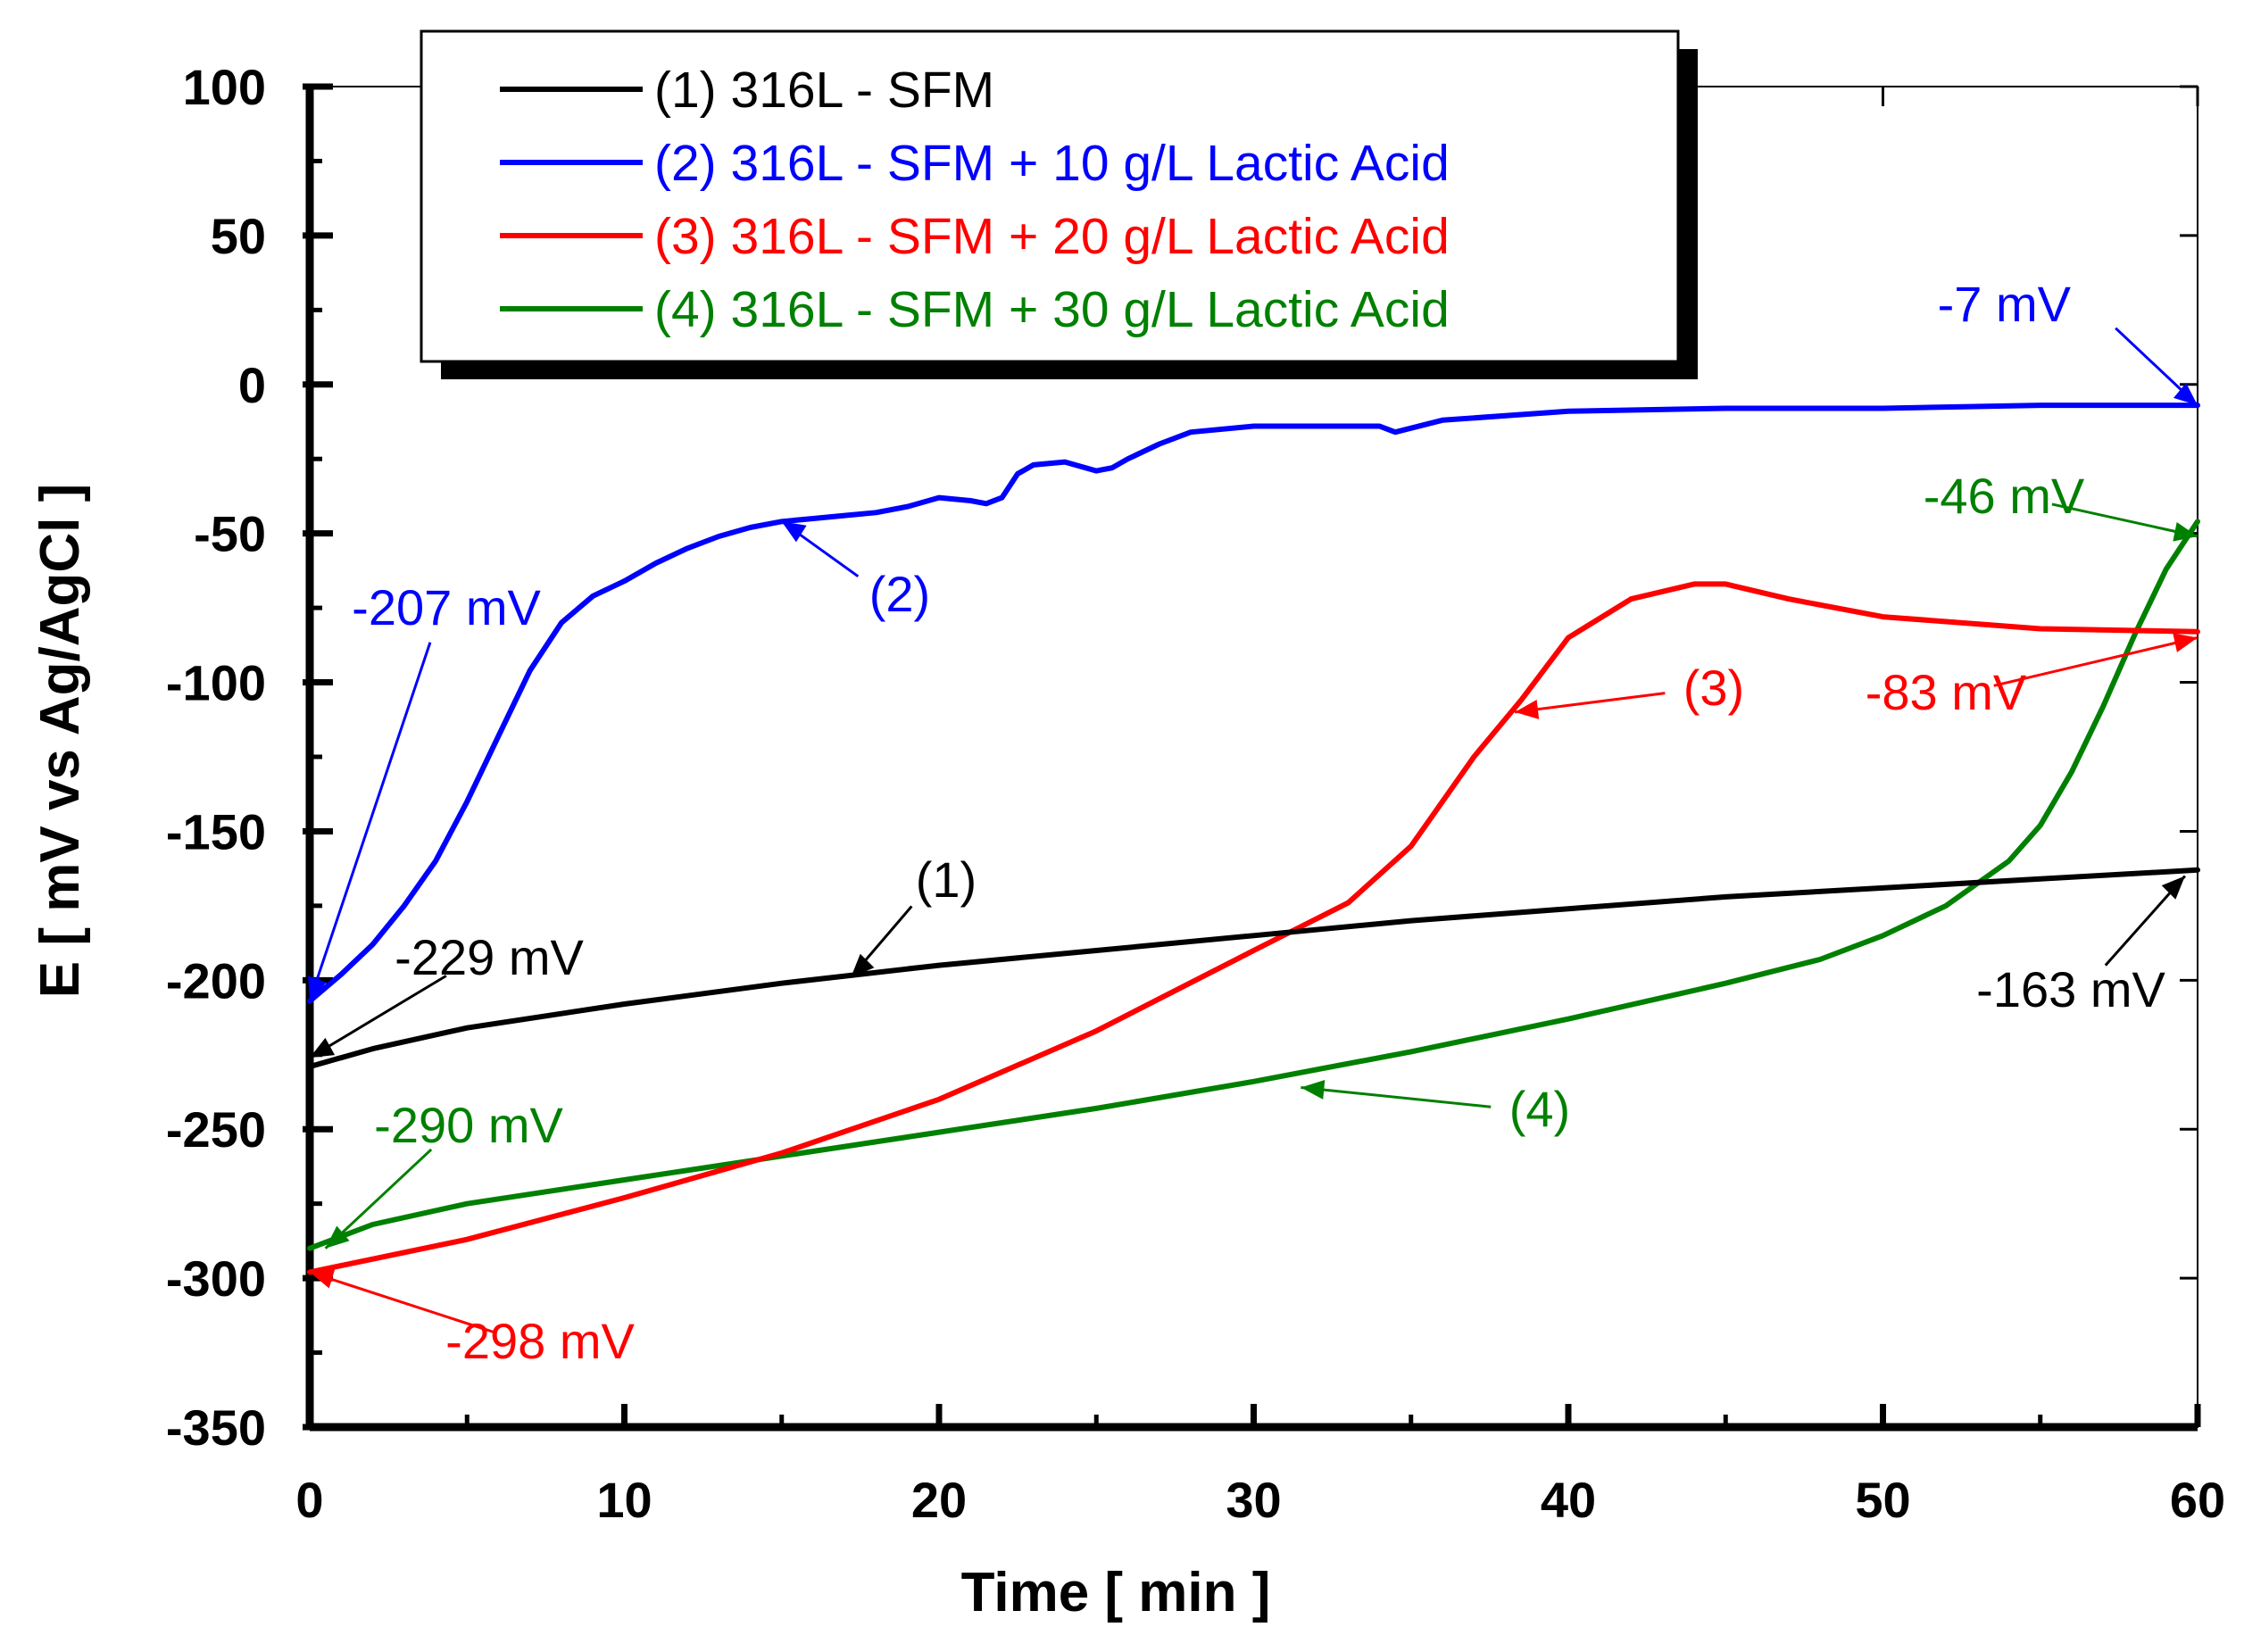  I want to click on x-tick-label: 0, so click(309, 1500).